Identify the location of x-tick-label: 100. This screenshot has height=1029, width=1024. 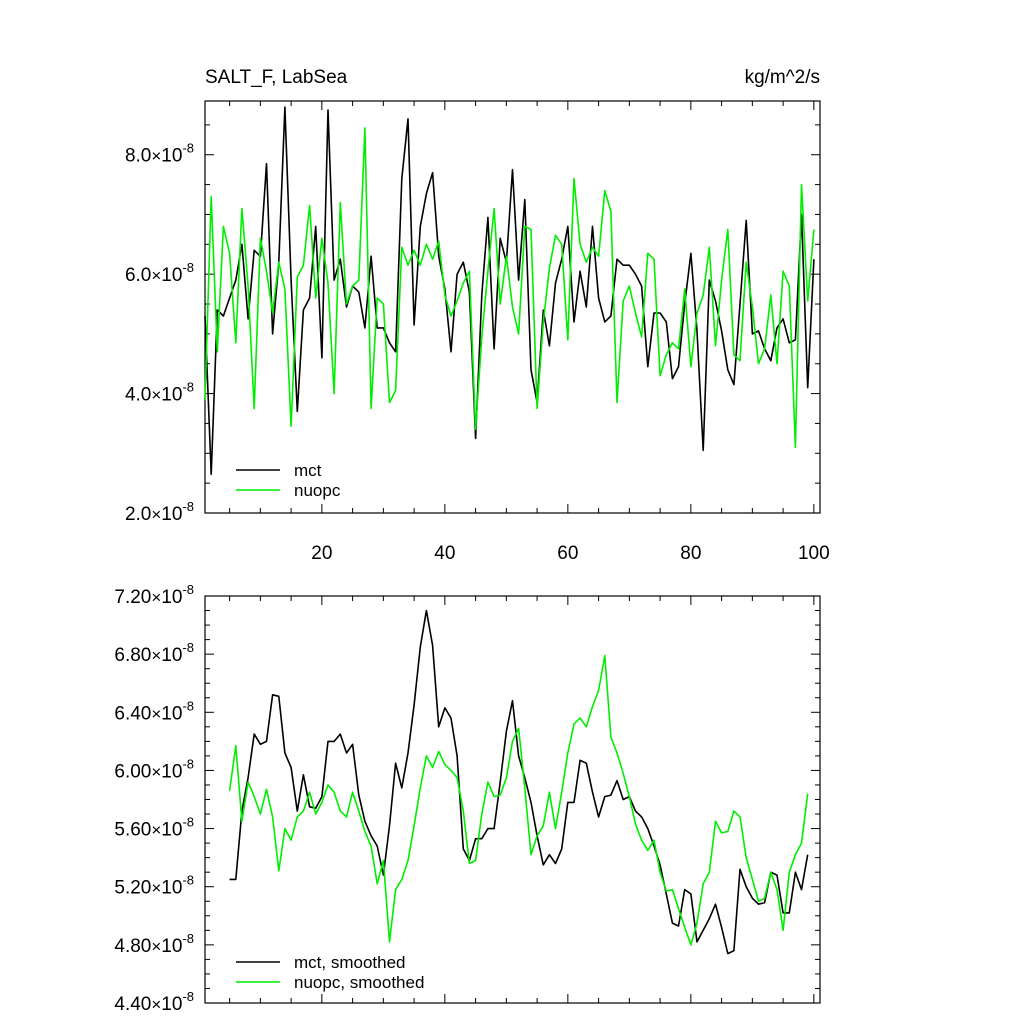
(814, 553).